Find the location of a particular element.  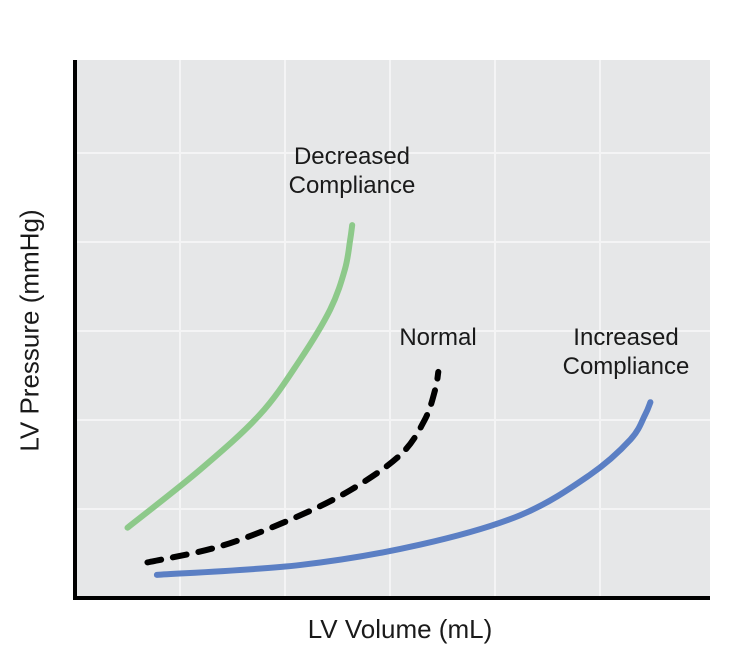

series-decreased-compliance is located at coordinates (240, 376).